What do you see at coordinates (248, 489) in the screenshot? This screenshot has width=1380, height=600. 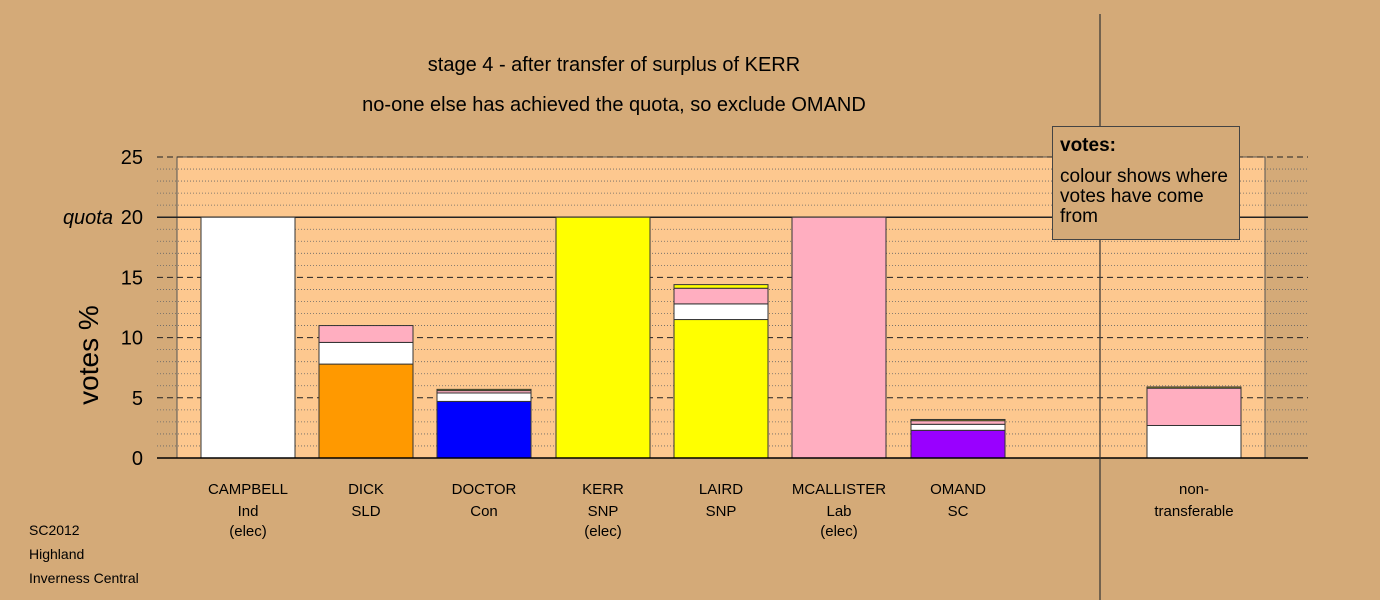 I see `candidate-name: CAMPBELL` at bounding box center [248, 489].